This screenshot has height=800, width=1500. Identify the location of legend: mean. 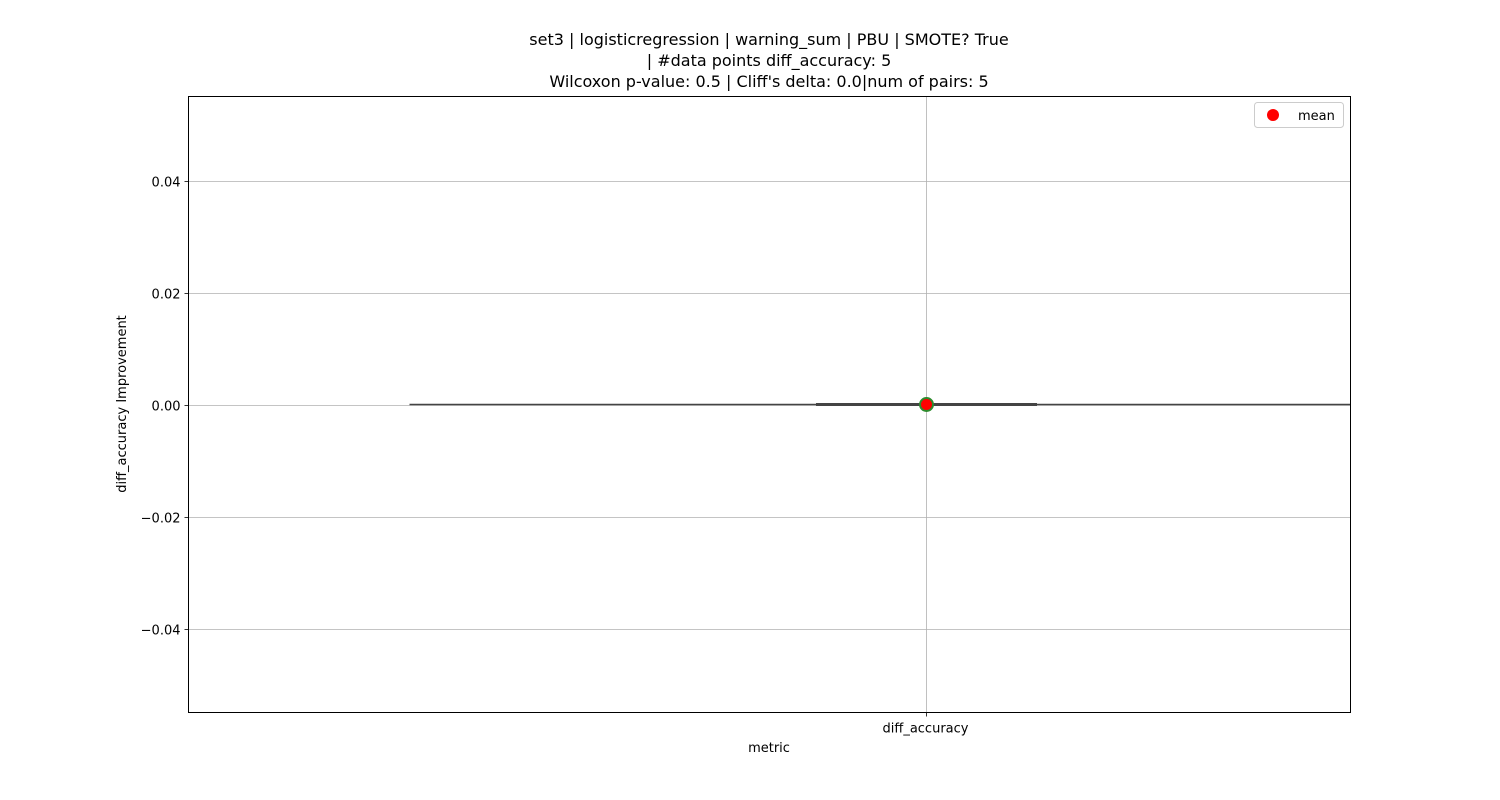
(1299, 115).